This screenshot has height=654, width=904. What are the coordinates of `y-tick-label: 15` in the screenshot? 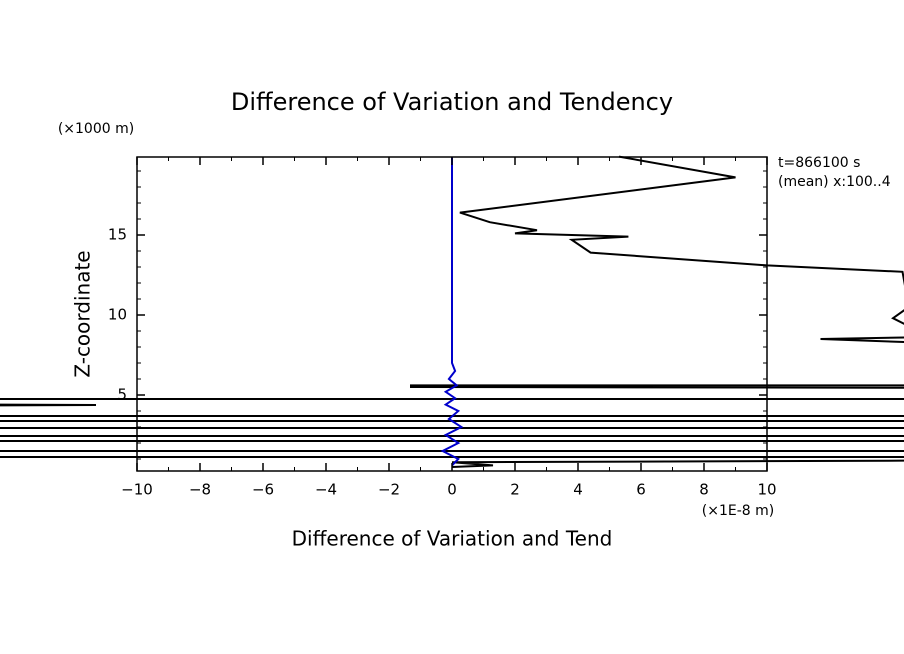 It's located at (117, 235).